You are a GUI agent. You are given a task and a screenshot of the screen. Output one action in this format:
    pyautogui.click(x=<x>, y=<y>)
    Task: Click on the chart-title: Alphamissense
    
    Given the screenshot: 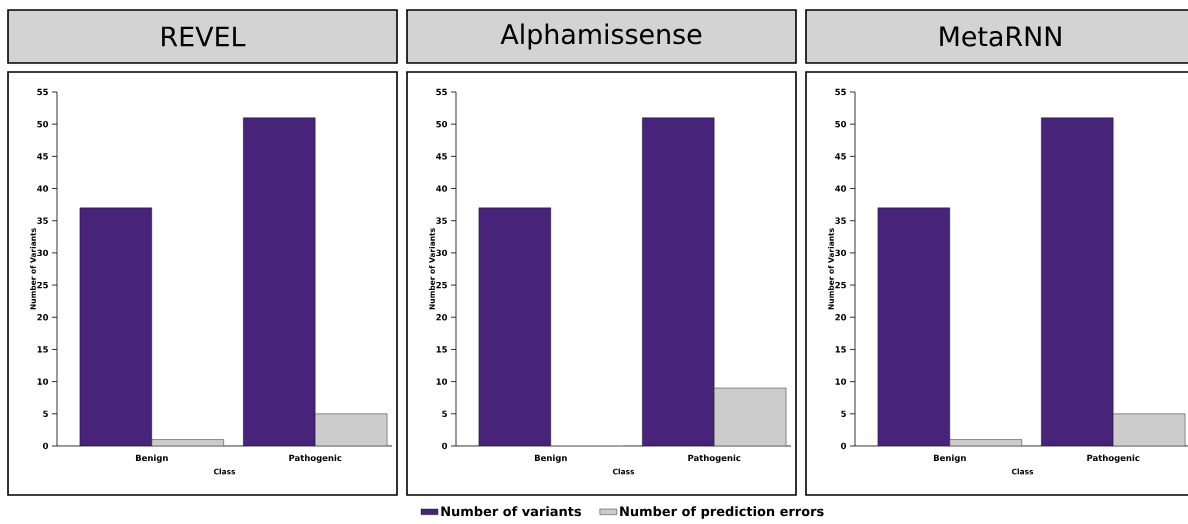 What is the action you would take?
    pyautogui.click(x=601, y=36)
    